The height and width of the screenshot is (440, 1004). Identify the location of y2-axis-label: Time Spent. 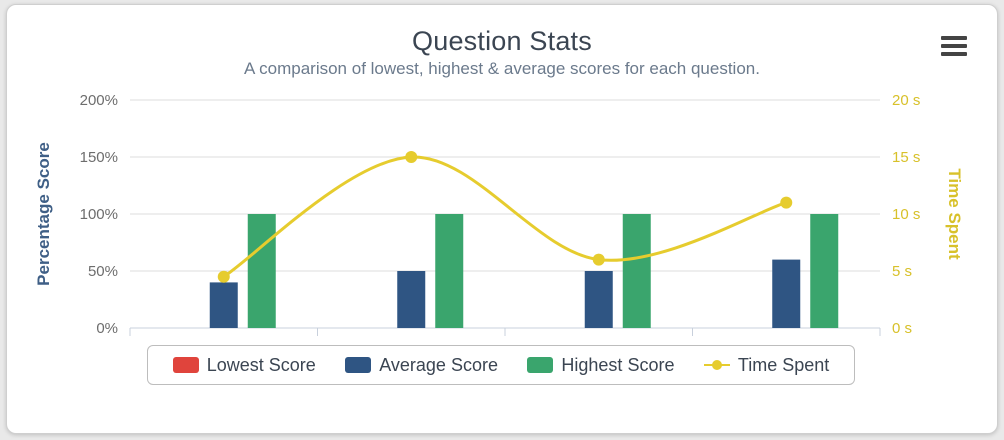
(954, 214).